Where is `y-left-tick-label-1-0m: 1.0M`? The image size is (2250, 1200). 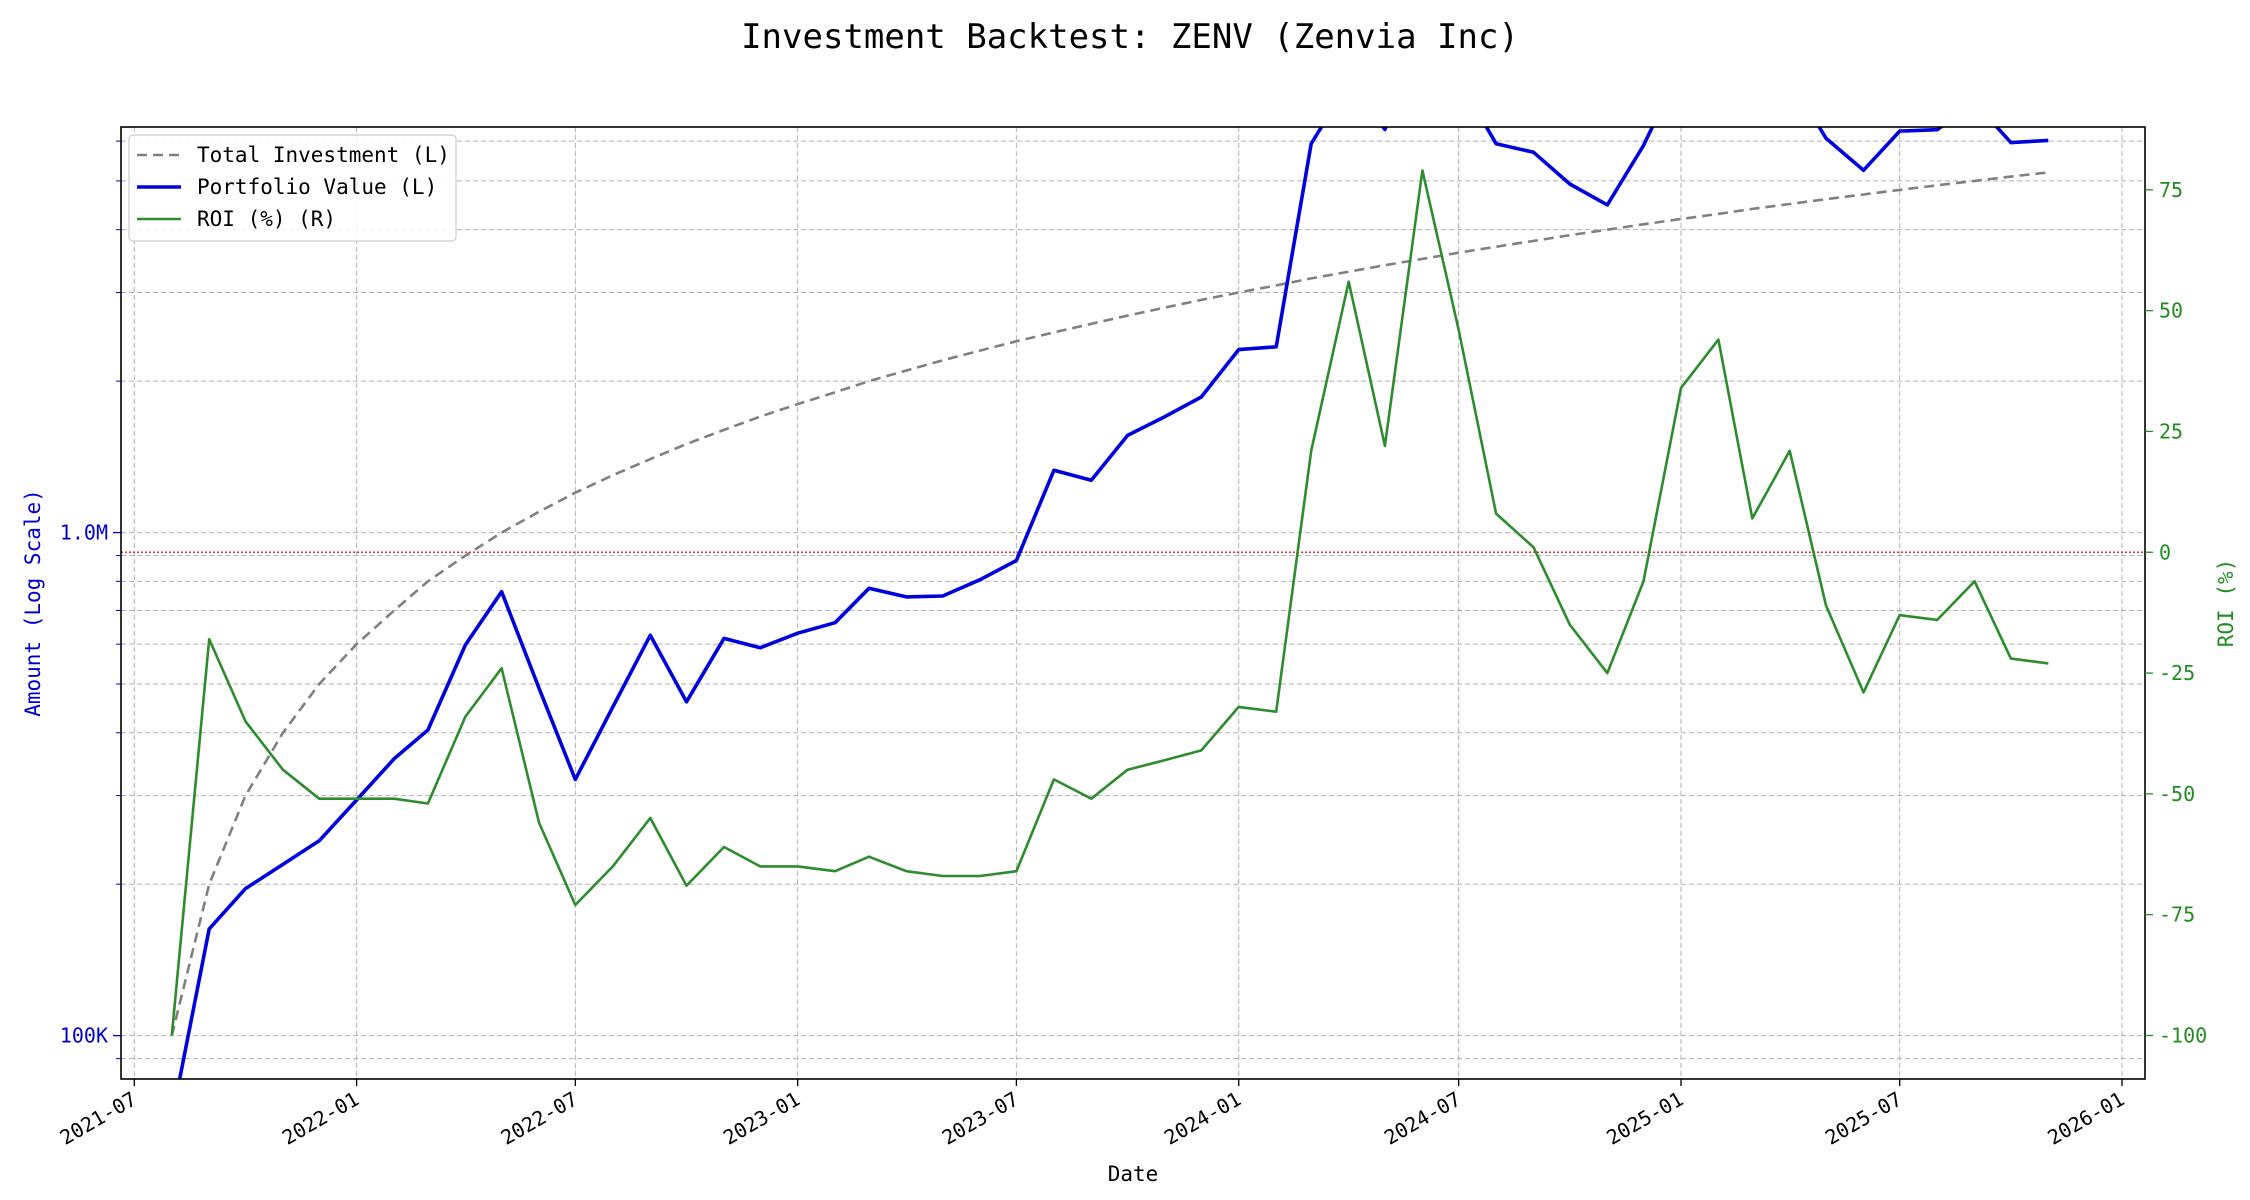 y-left-tick-label-1-0m: 1.0M is located at coordinates (84, 533).